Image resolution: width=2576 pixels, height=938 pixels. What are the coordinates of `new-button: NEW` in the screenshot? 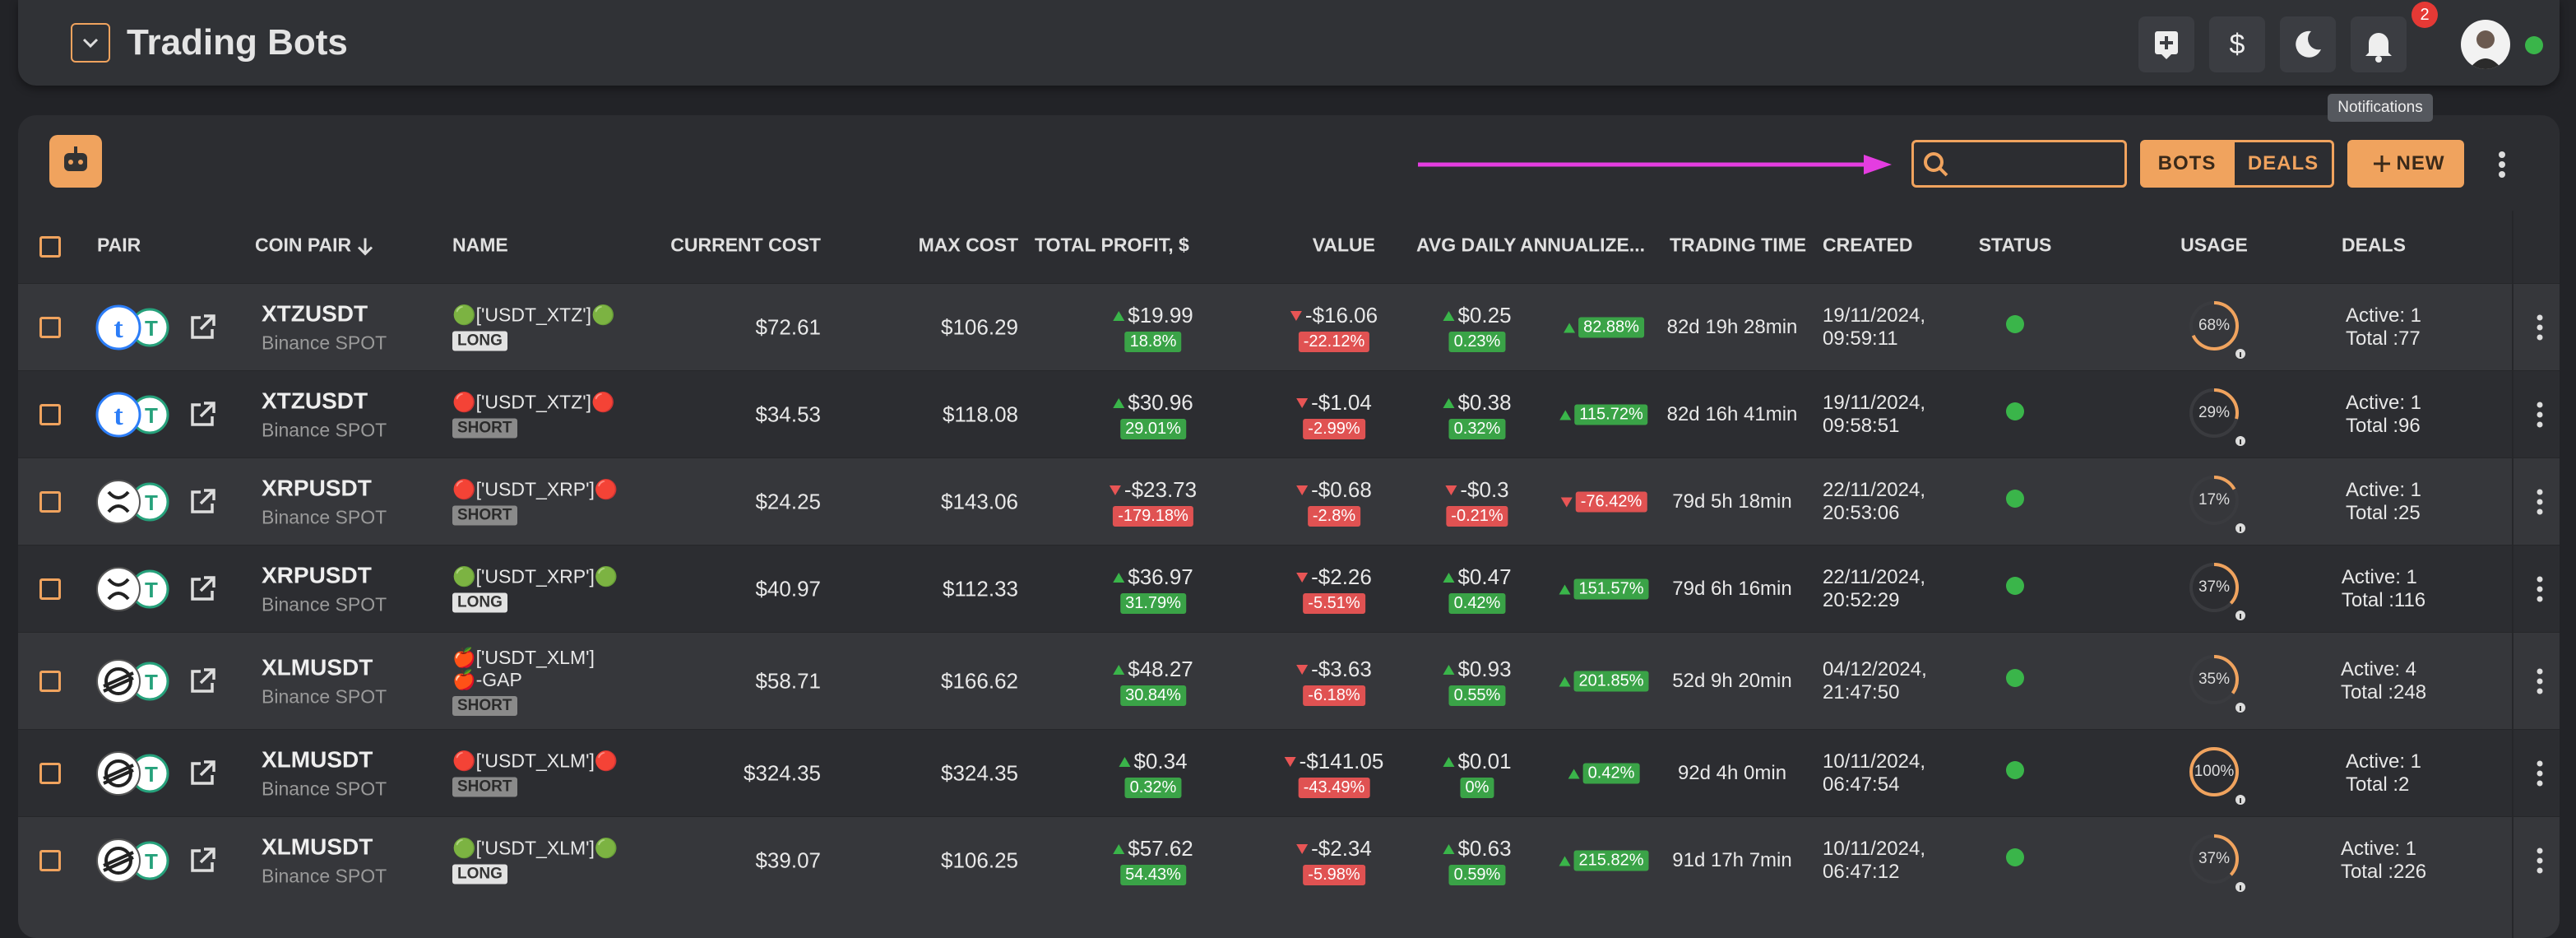 It's located at (2406, 164).